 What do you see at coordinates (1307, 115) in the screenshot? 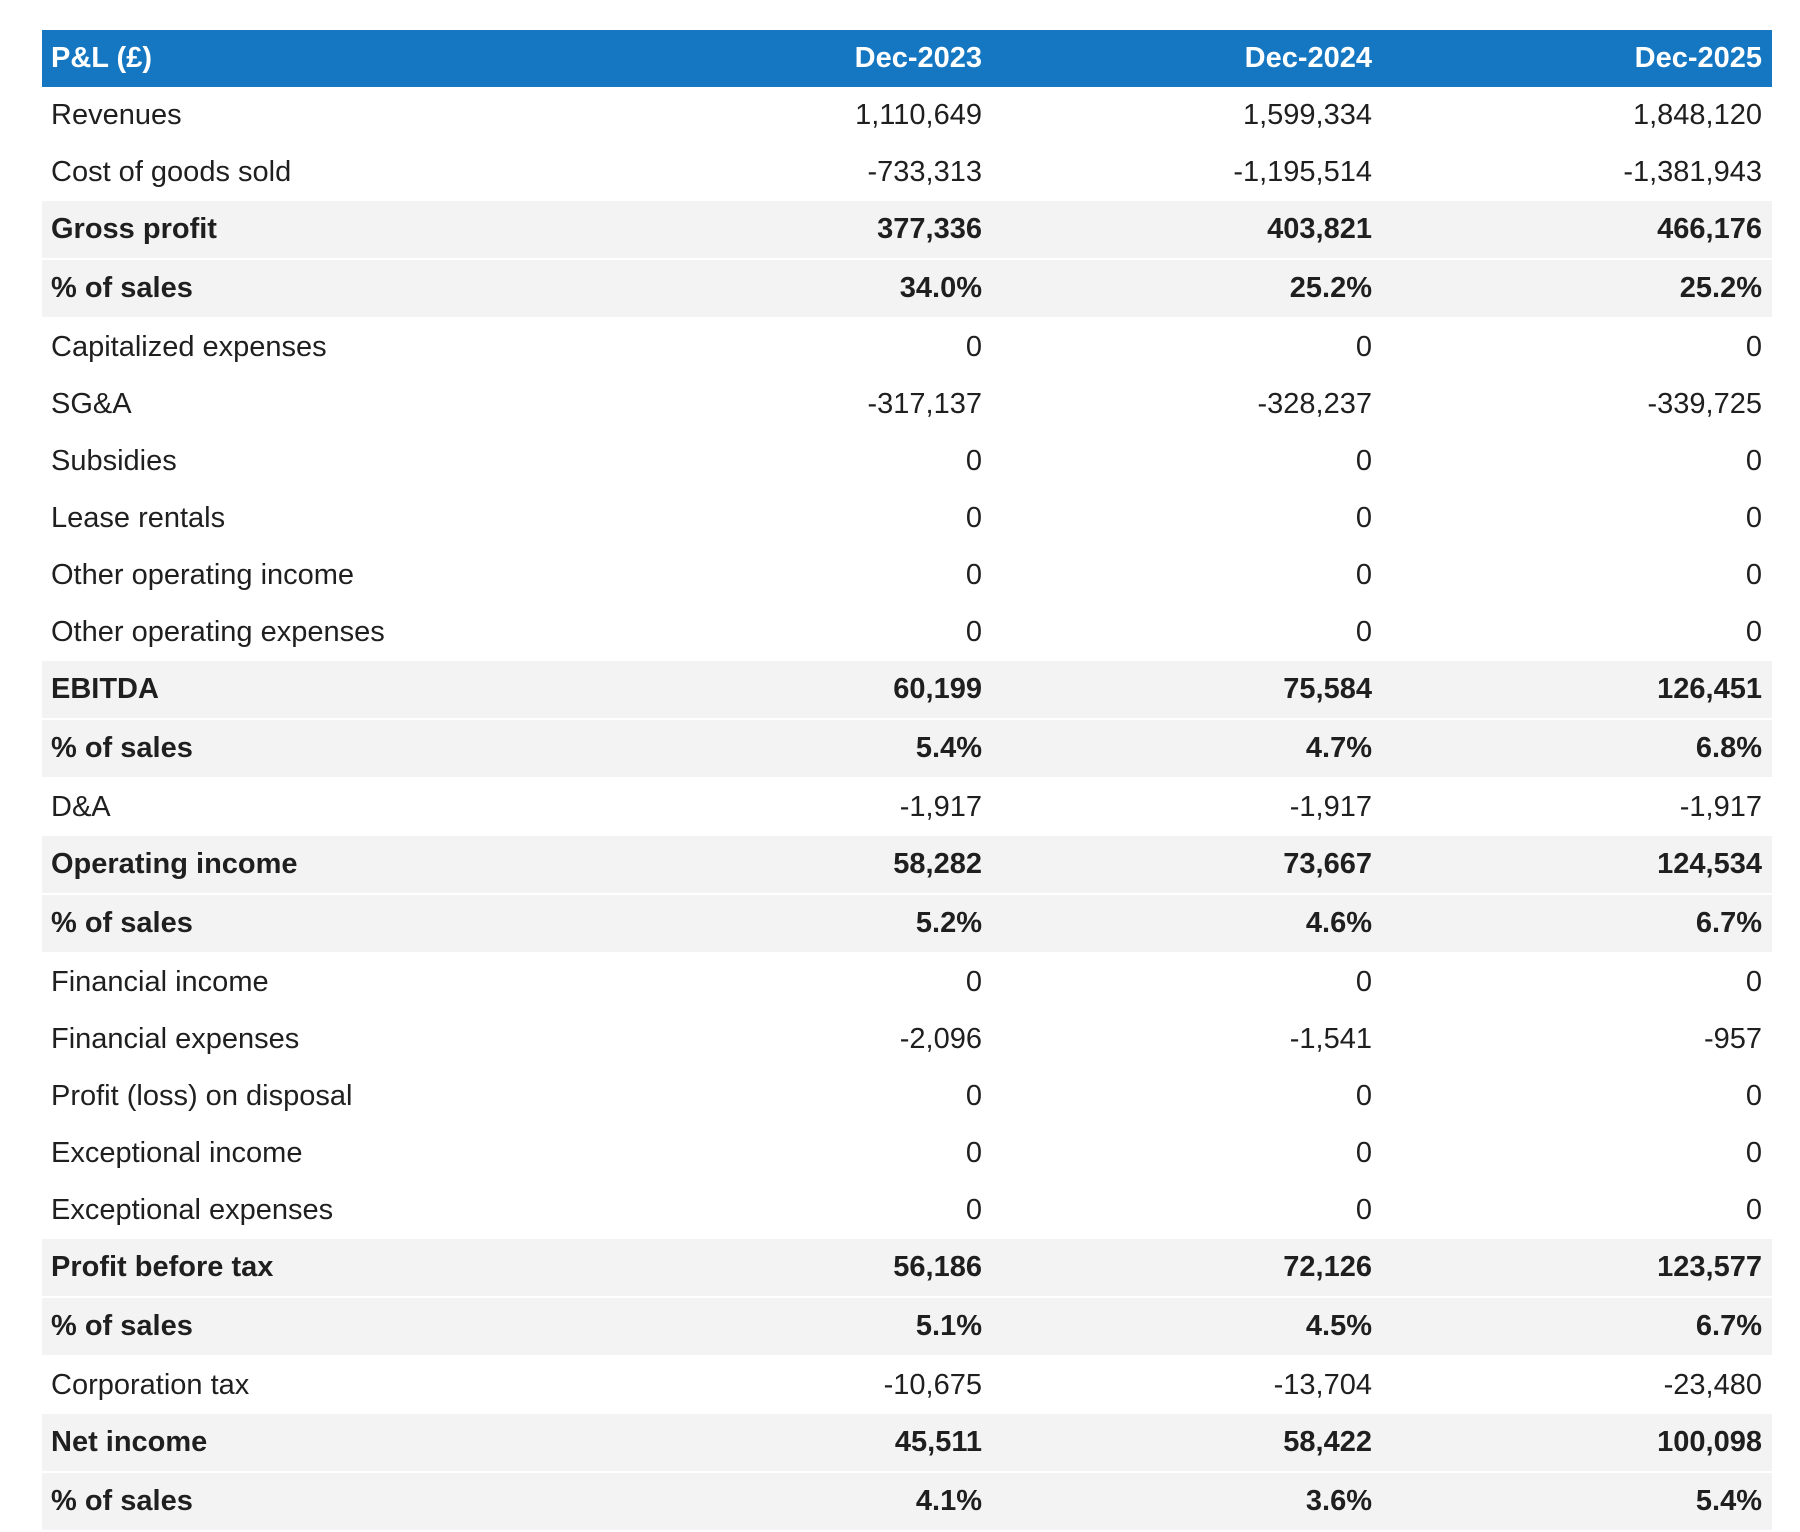
I see `cell-dec-2024: 1,599,334` at bounding box center [1307, 115].